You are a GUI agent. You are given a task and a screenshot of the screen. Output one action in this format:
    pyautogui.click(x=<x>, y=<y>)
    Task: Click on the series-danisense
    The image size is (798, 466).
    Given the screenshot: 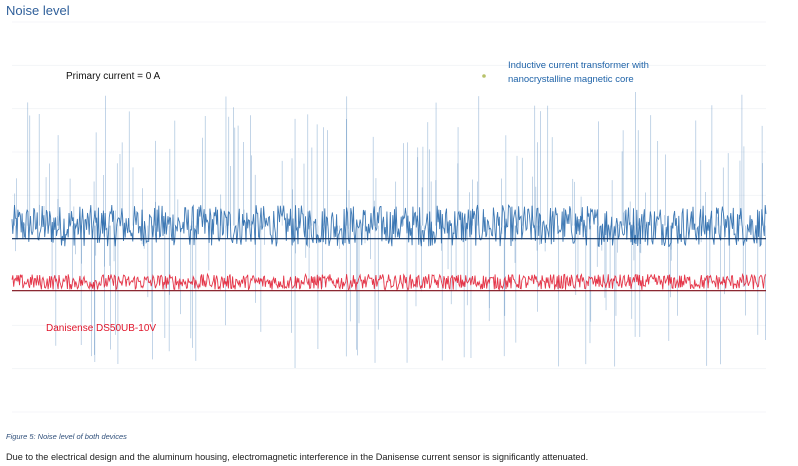 What is the action you would take?
    pyautogui.click(x=389, y=281)
    